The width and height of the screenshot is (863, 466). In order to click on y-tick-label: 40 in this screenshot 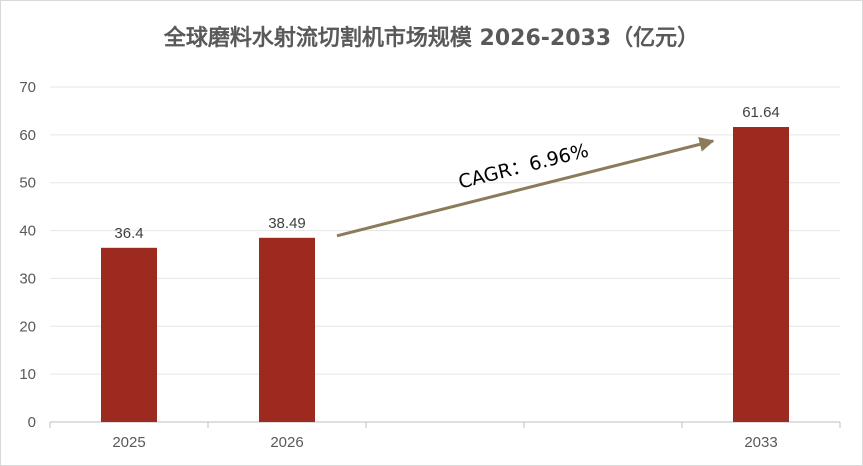, I will do `click(27, 231)`.